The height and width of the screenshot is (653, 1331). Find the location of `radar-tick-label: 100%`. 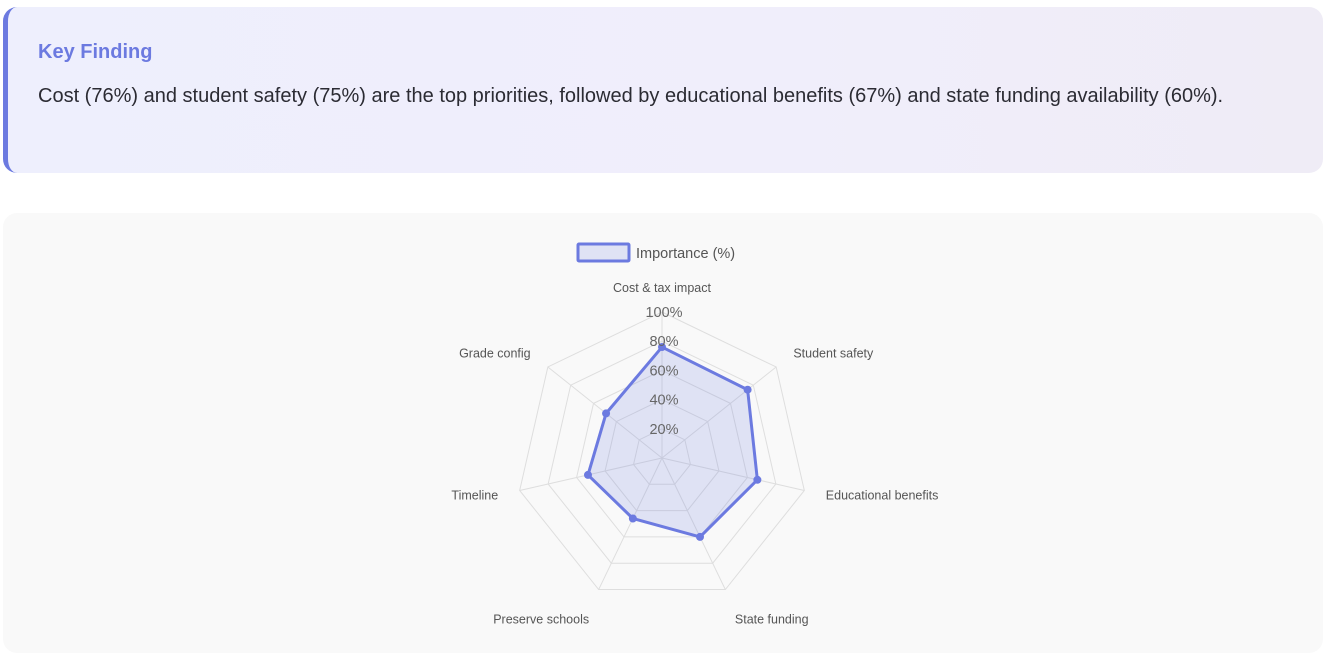

radar-tick-label: 100% is located at coordinates (663, 313).